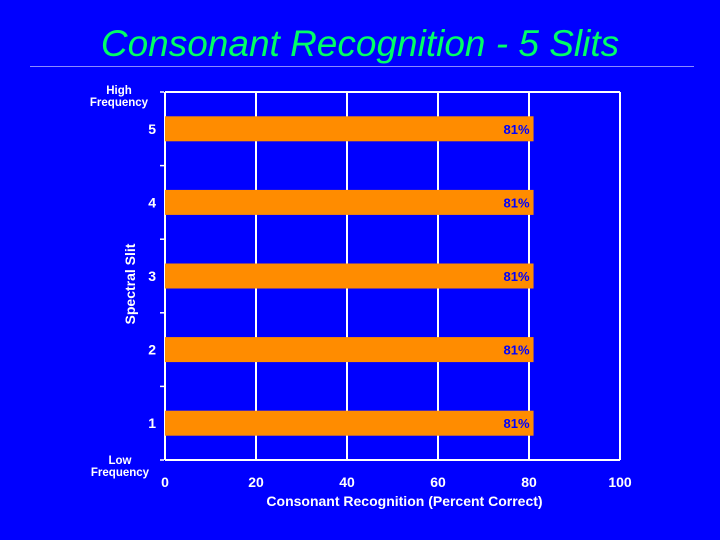 This screenshot has height=540, width=720. Describe the element at coordinates (360, 43) in the screenshot. I see `slide-title: Consonant Recognition - 5 Slits` at that location.